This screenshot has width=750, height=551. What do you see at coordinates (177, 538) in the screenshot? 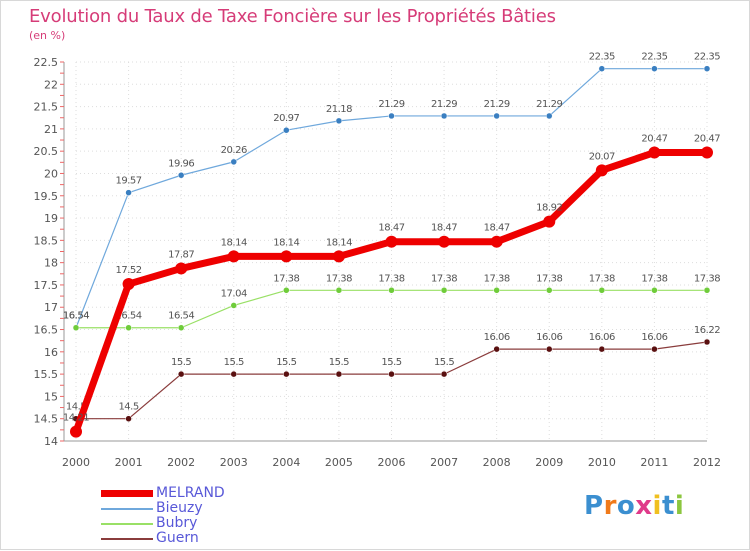
I see `legend-label-guern: Guern` at bounding box center [177, 538].